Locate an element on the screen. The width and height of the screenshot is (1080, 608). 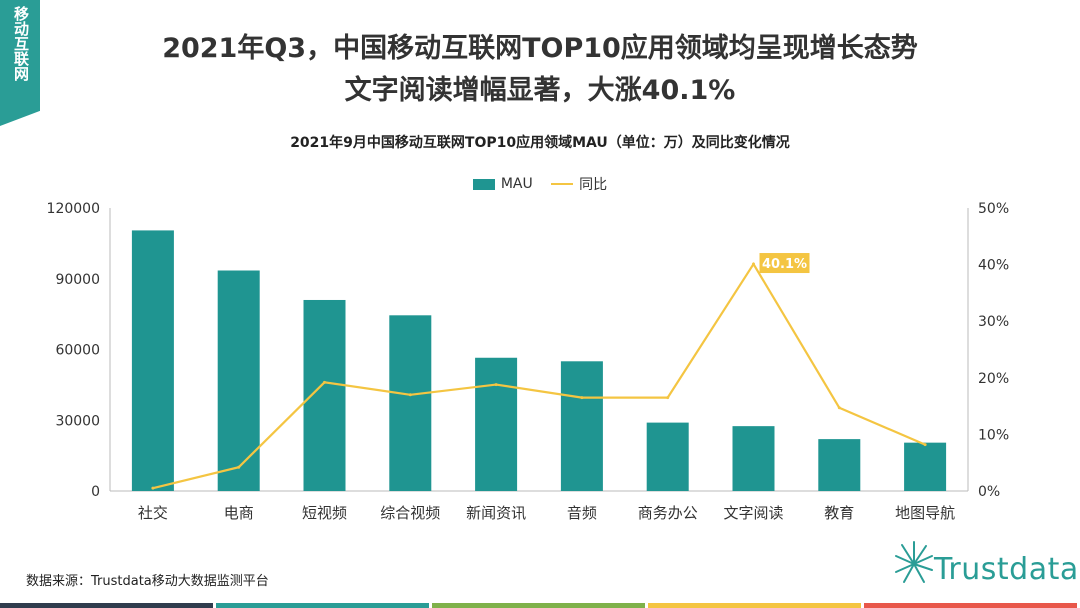
legend-label-mau: MAU is located at coordinates (516, 184).